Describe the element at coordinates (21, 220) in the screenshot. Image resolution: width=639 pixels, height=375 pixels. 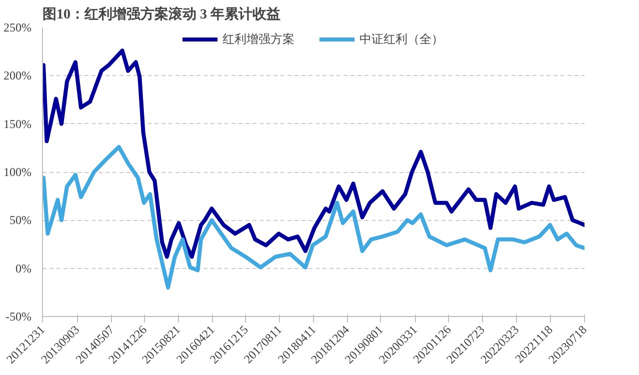
I see `y-tick-label: 50%` at that location.